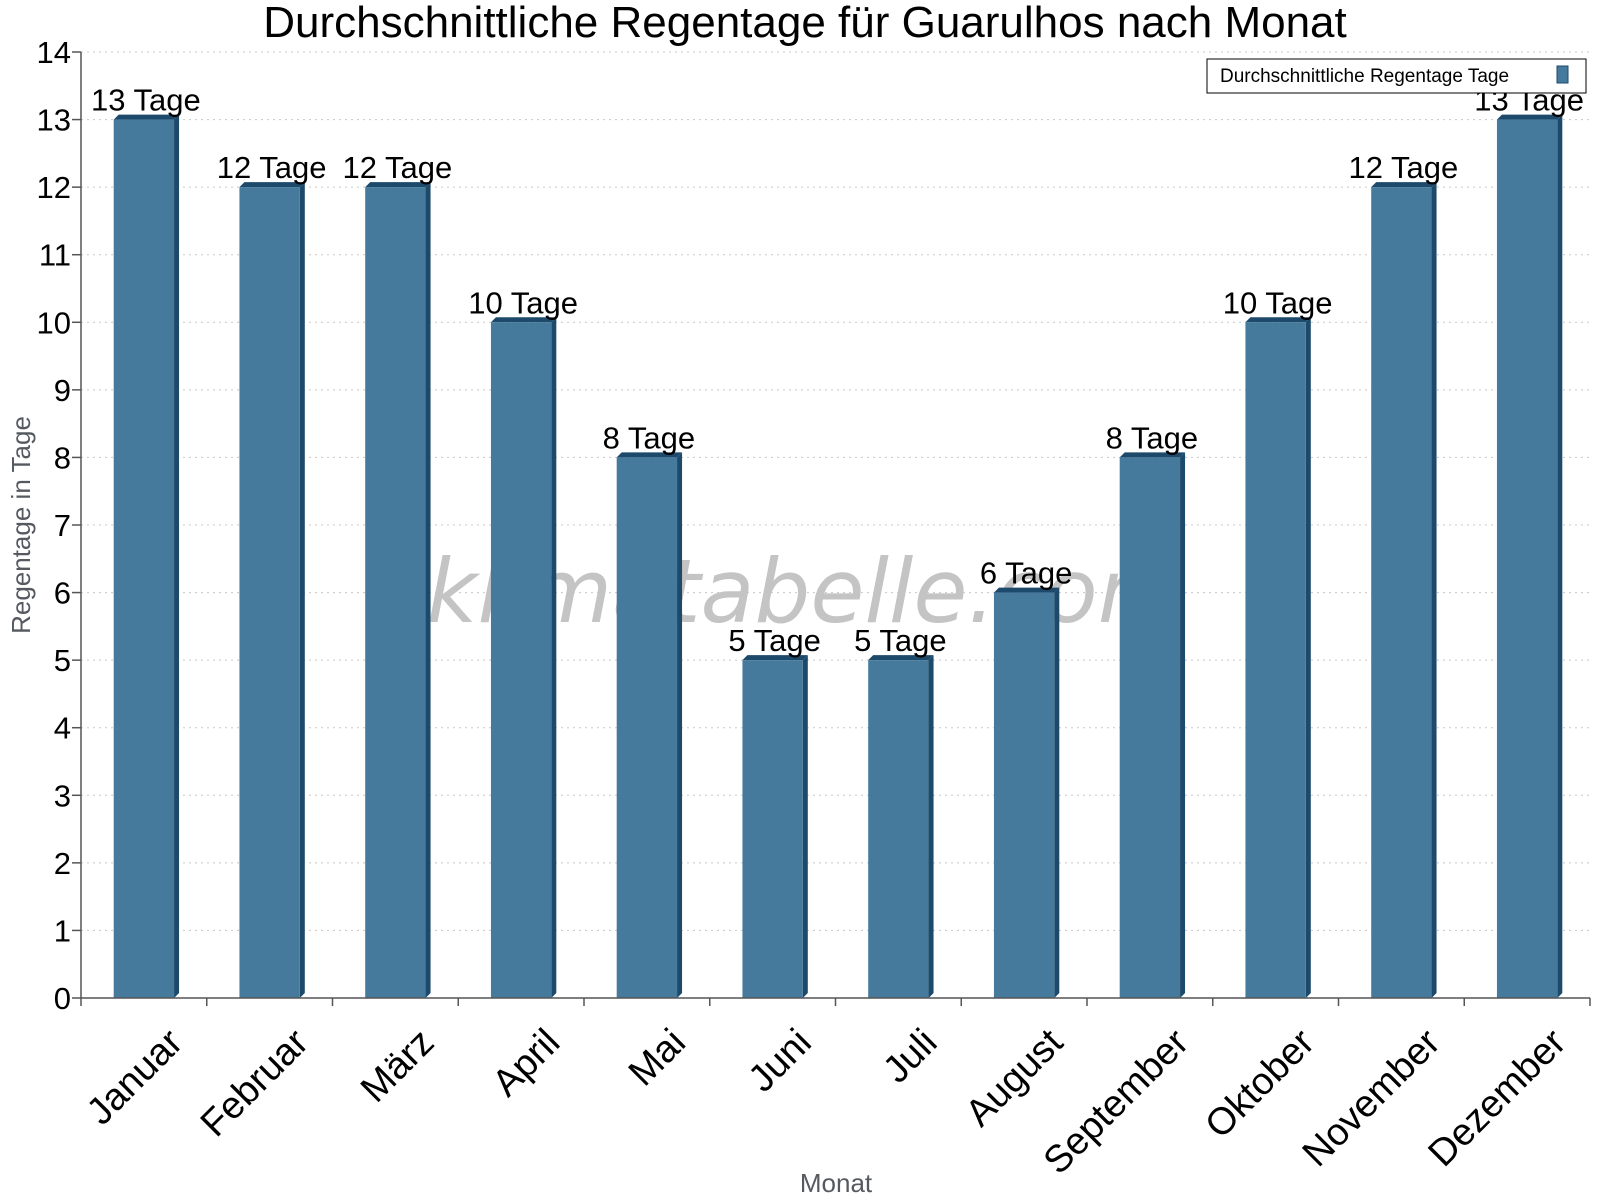 The height and width of the screenshot is (1200, 1600). What do you see at coordinates (1364, 76) in the screenshot?
I see `legend-label: Durchschnittliche Regentage Tage` at bounding box center [1364, 76].